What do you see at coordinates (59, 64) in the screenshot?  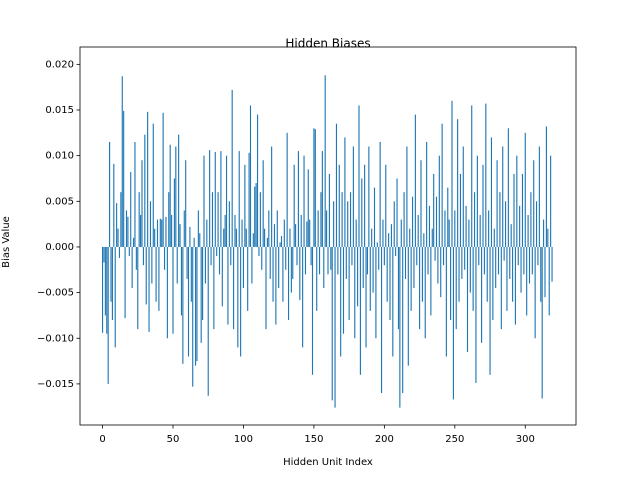 I see `y-tick-label: 0.020` at bounding box center [59, 64].